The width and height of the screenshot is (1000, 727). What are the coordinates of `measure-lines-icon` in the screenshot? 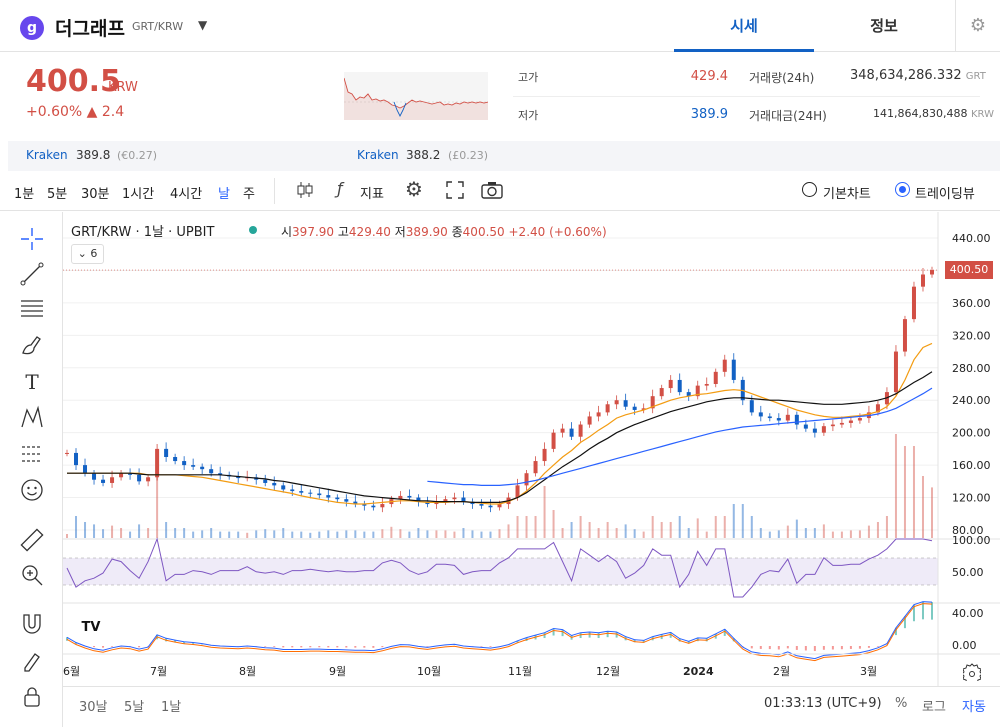 It's located at (32, 454).